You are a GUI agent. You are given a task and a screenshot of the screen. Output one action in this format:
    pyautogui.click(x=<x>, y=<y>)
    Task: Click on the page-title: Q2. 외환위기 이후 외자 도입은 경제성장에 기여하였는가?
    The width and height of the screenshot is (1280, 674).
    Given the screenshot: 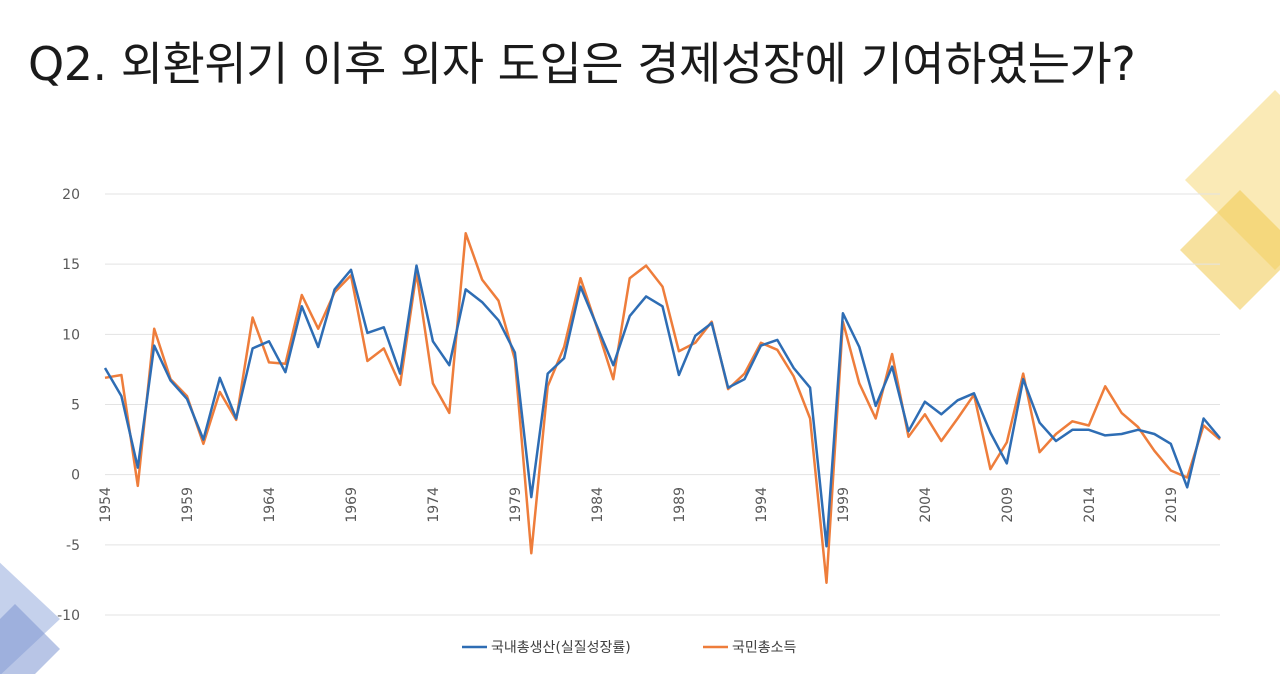 What is the action you would take?
    pyautogui.click(x=582, y=64)
    